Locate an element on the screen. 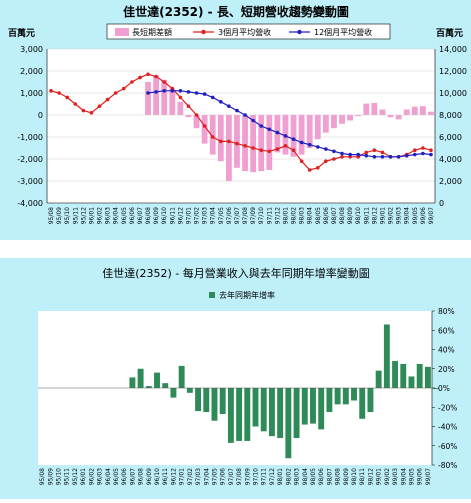 This screenshot has height=503, width=471. x-tick-label: 99/04 is located at coordinates (407, 215).